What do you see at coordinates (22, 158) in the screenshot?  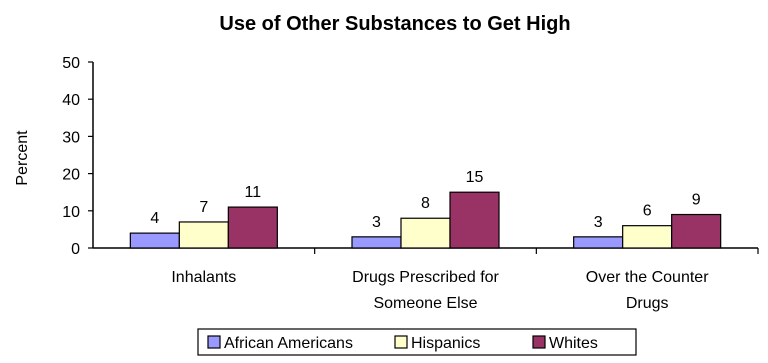 I see `y-axis-label: Percent` at bounding box center [22, 158].